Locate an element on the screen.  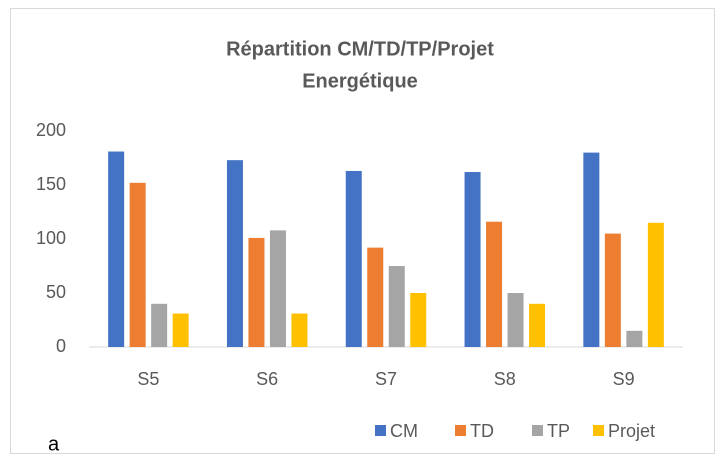
chart-title: Répartition CM/TD/TP/Projet is located at coordinates (360, 49).